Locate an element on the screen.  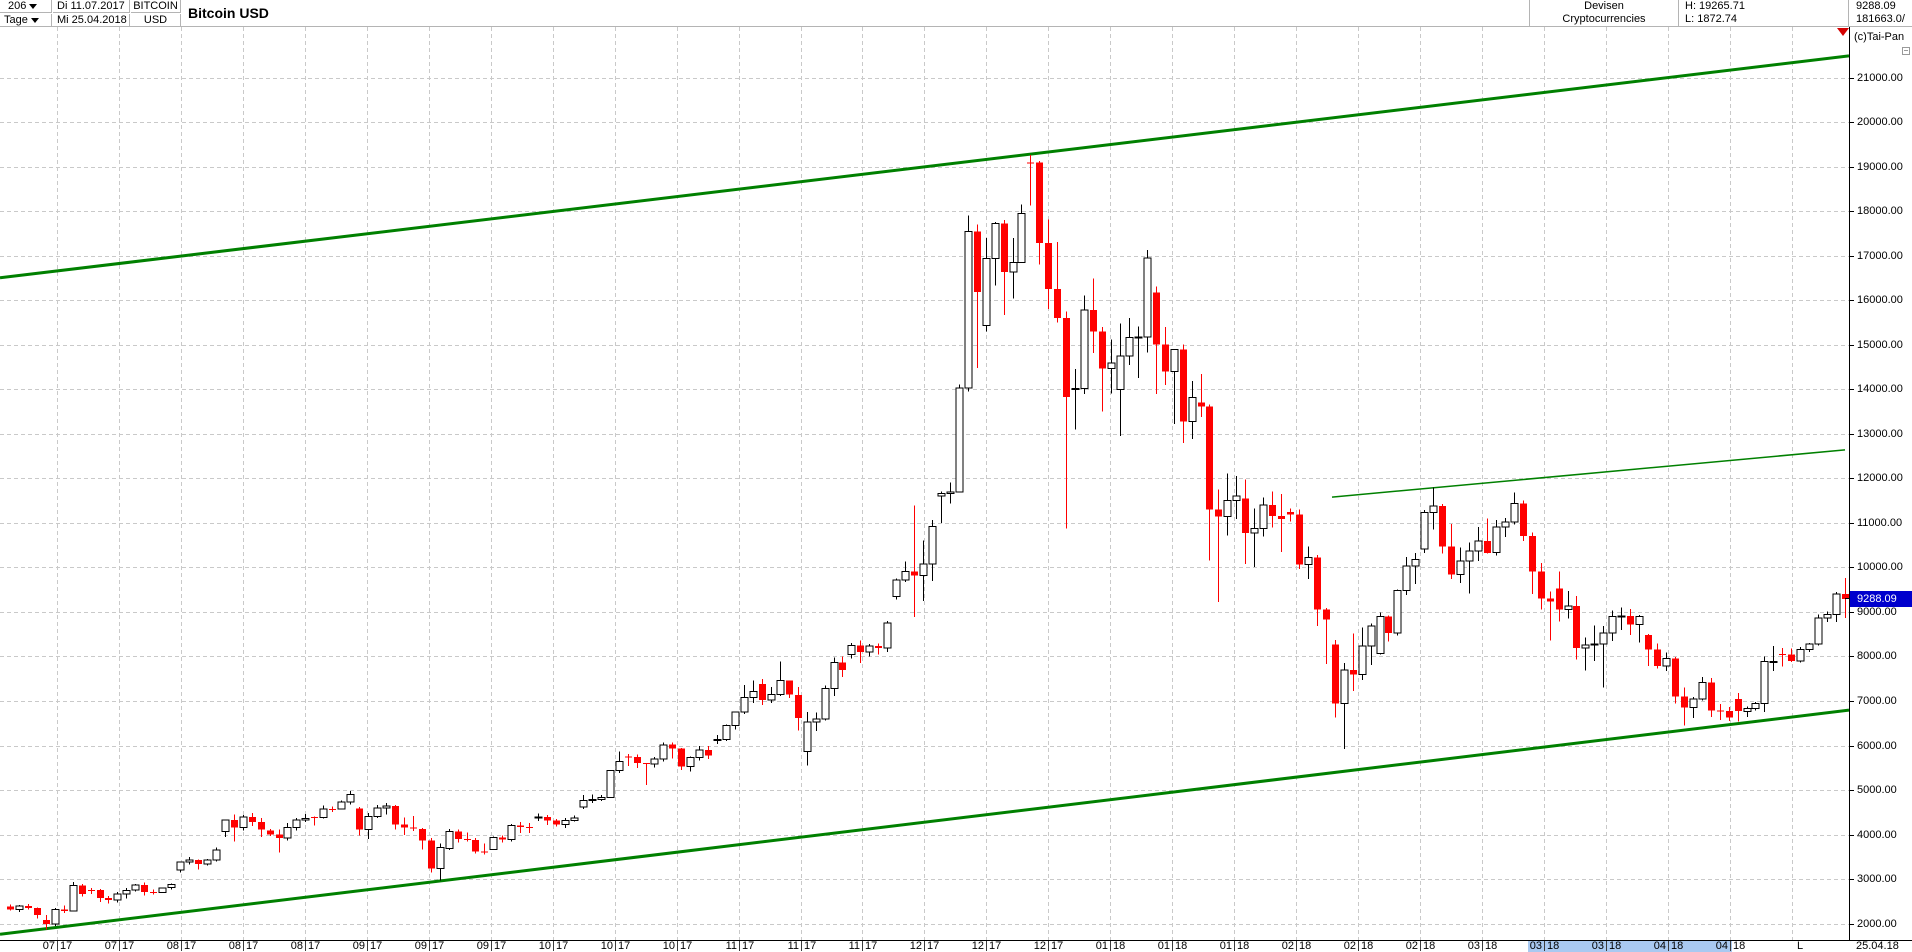
date-month-label: 07 is located at coordinates (48, 946).